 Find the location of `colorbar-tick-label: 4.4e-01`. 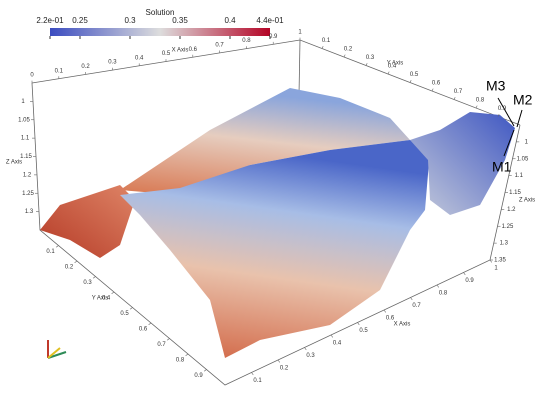

colorbar-tick-label: 4.4e-01 is located at coordinates (270, 20).